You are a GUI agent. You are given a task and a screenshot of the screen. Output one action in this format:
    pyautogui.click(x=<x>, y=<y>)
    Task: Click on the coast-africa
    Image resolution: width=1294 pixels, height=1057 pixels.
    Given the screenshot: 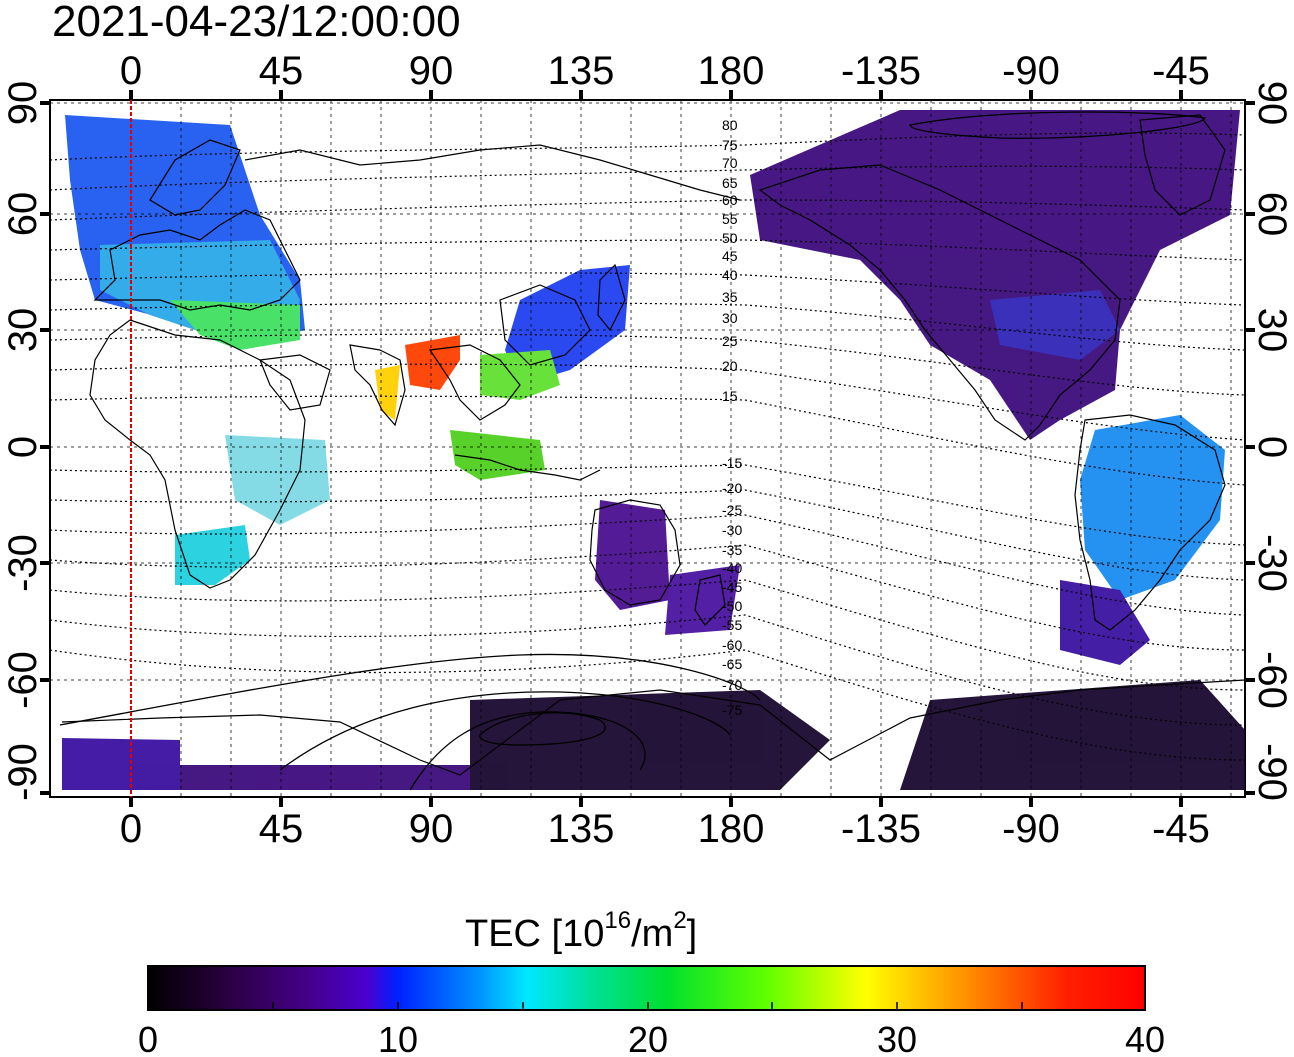 What is the action you would take?
    pyautogui.click(x=197, y=454)
    